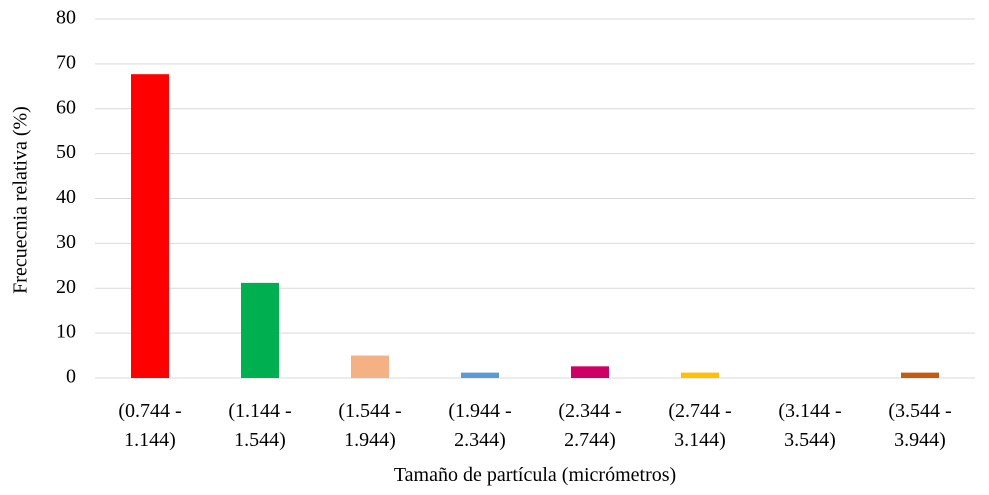 The height and width of the screenshot is (495, 989). What do you see at coordinates (590, 425) in the screenshot?
I see `x-tick-label: (2.344 - 2.744)` at bounding box center [590, 425].